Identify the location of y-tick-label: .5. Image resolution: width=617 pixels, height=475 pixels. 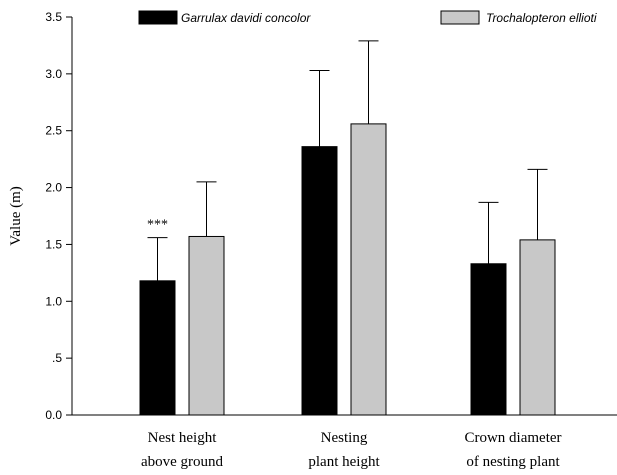
(57, 358).